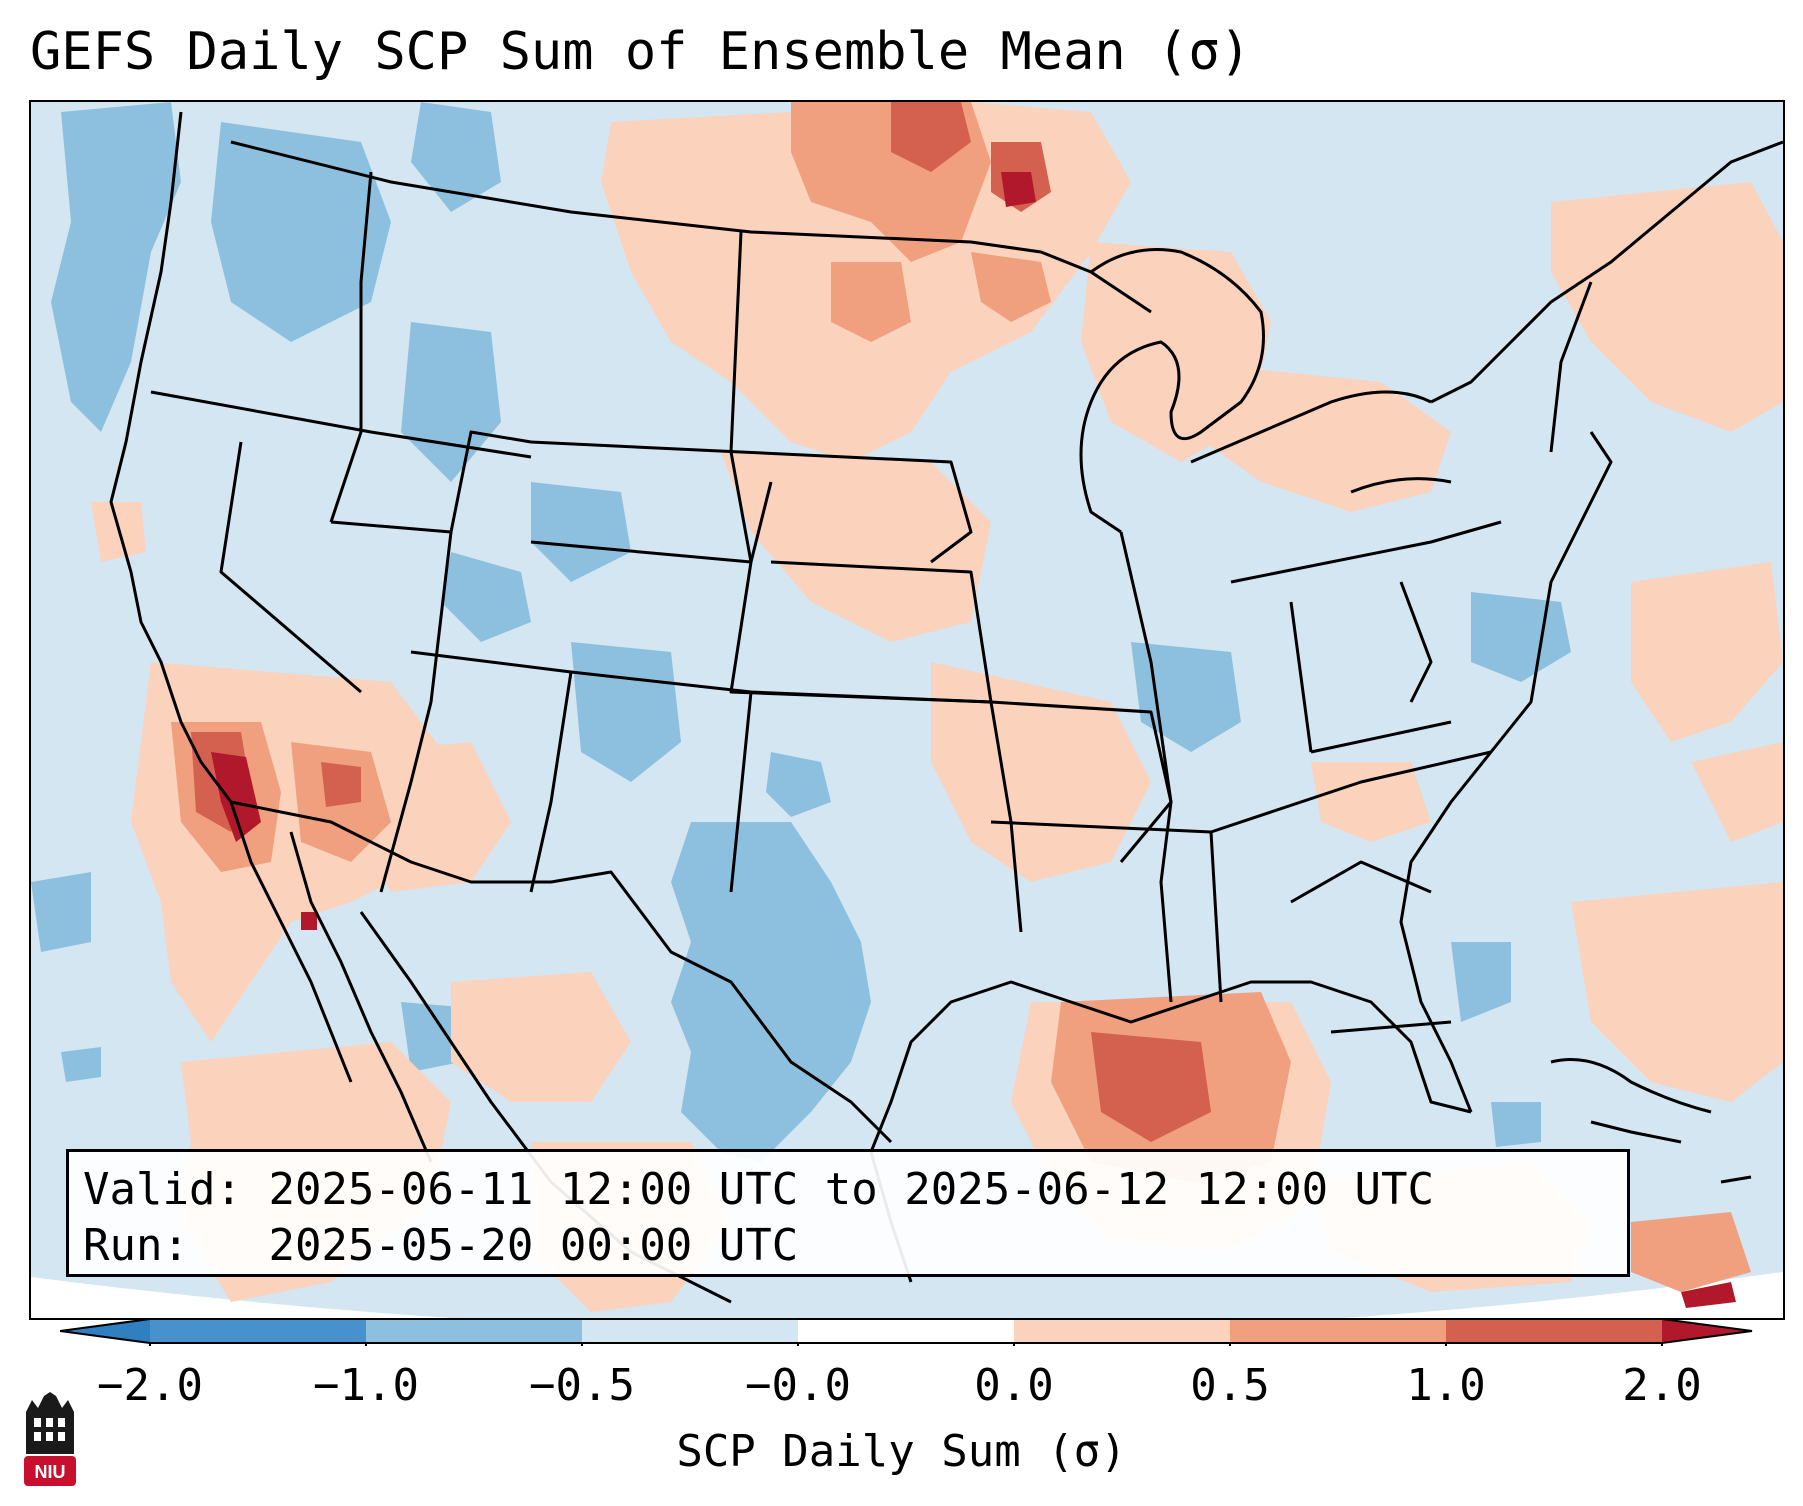 The height and width of the screenshot is (1506, 1803). I want to click on colorbar-tick-label: −1.0, so click(366, 1385).